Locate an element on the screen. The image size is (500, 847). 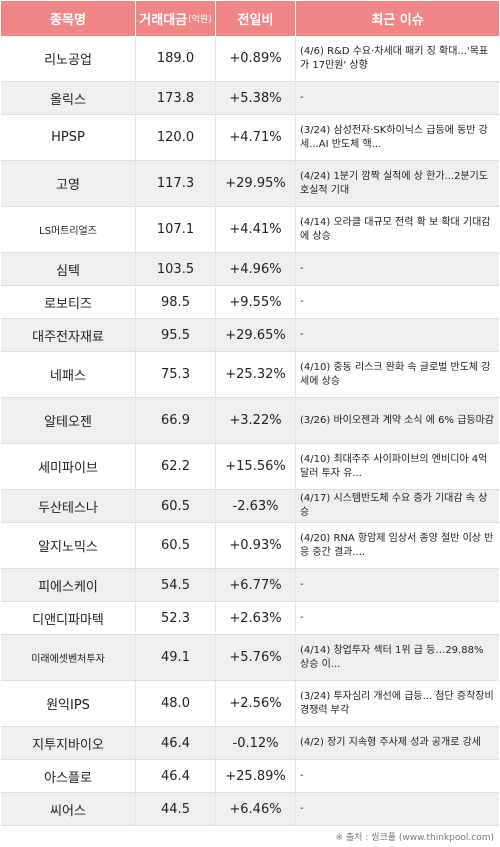
recent-issue: (4/14) 오라클 대규모 전력 확 보 확대 기대감에 상승 is located at coordinates (395, 229).